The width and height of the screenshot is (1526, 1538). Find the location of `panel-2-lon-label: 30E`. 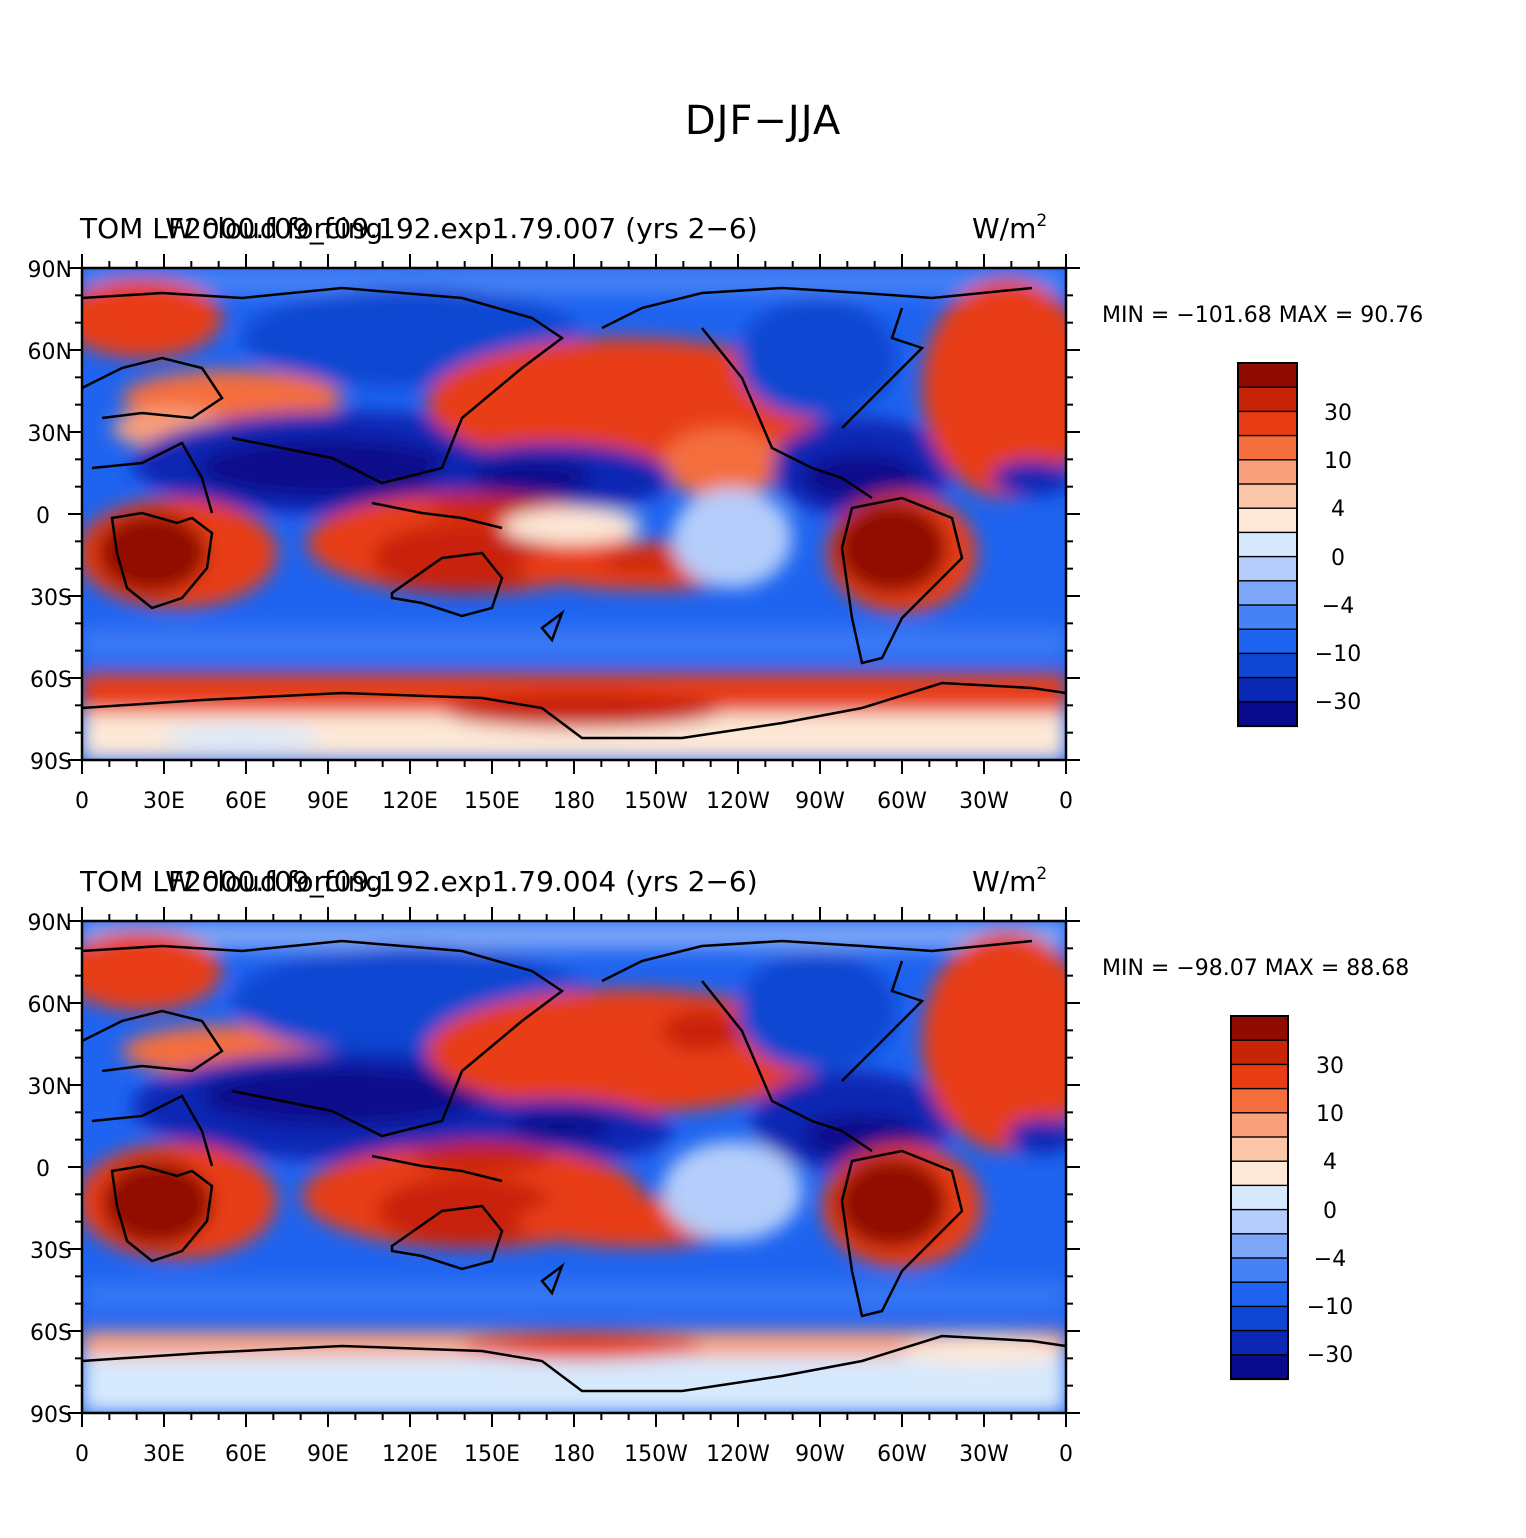

panel-2-lon-label: 30E is located at coordinates (164, 1454).